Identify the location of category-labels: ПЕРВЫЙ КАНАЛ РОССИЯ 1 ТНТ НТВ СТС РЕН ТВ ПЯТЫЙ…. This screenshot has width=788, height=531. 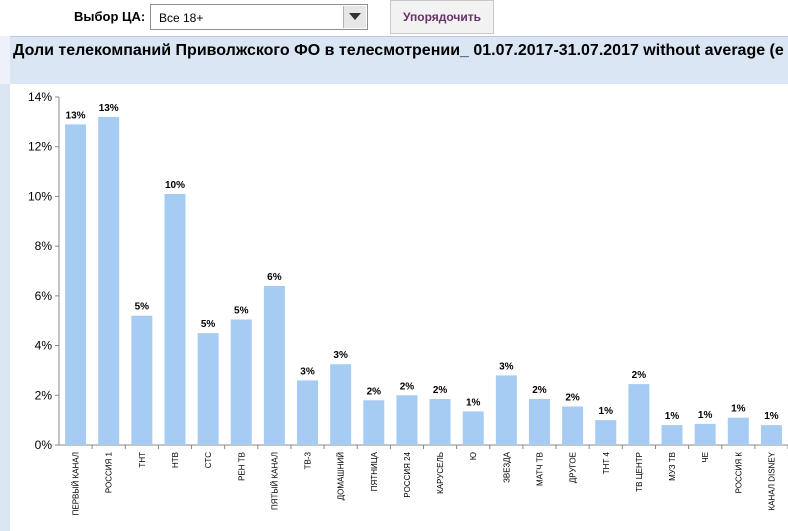
(424, 483).